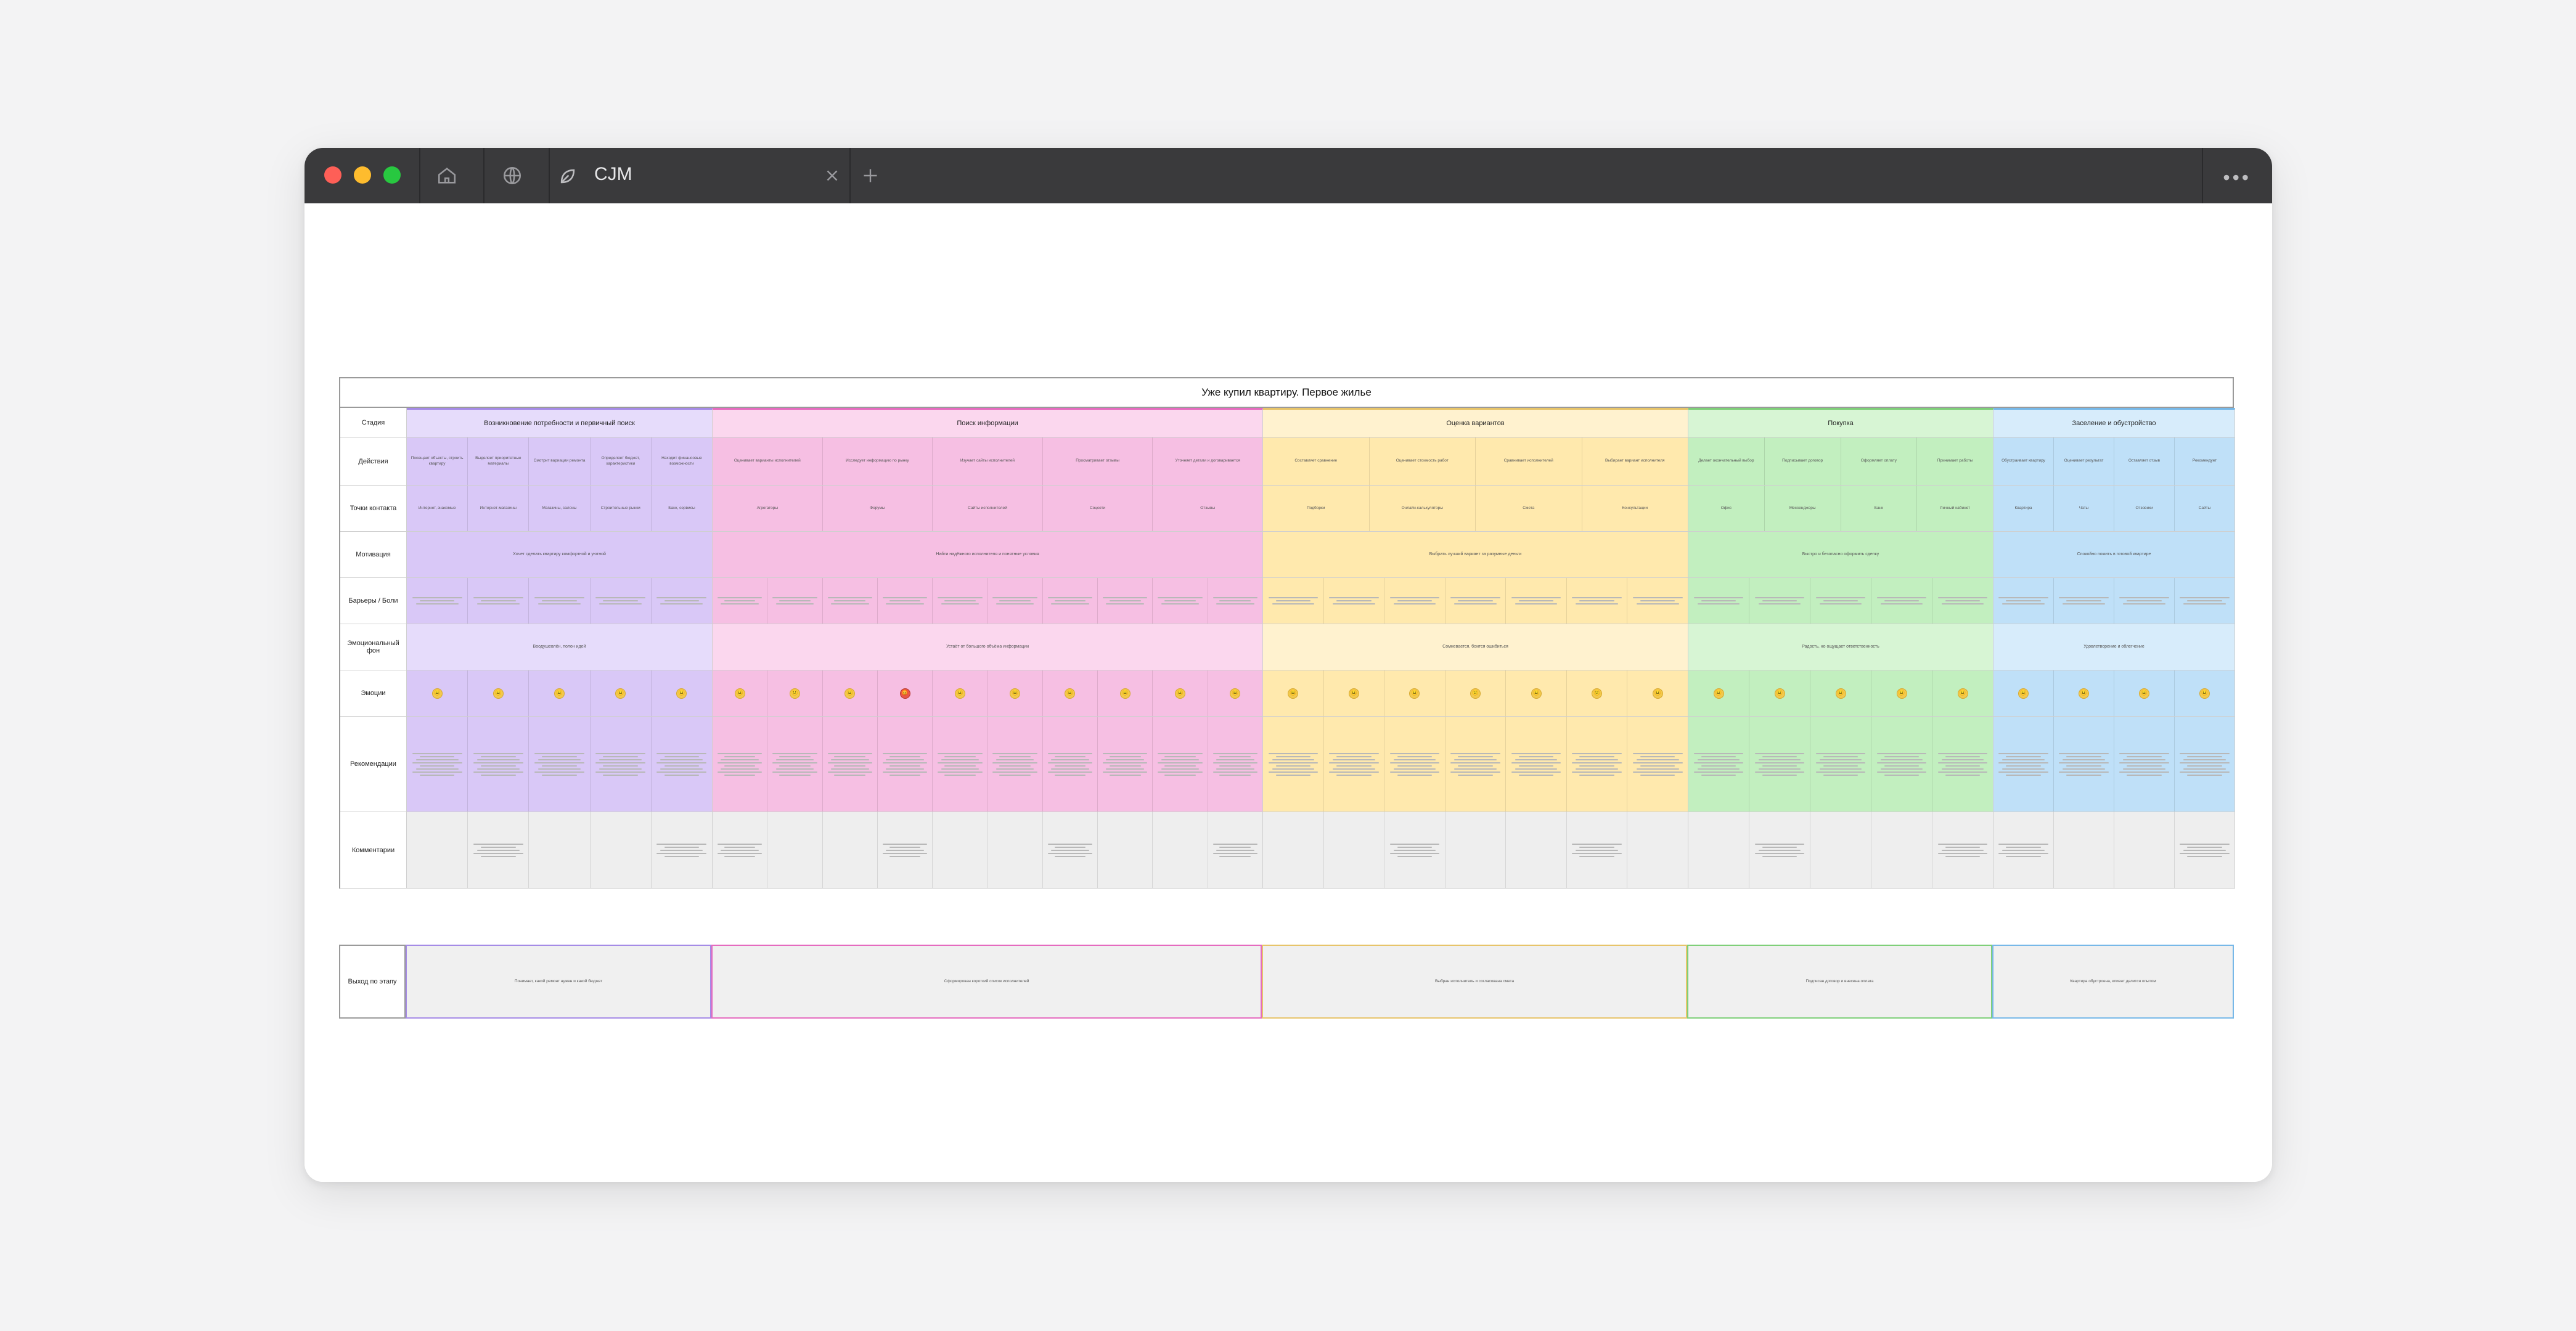 The image size is (2576, 1331). I want to click on cell-comments-stage5, so click(2114, 850).